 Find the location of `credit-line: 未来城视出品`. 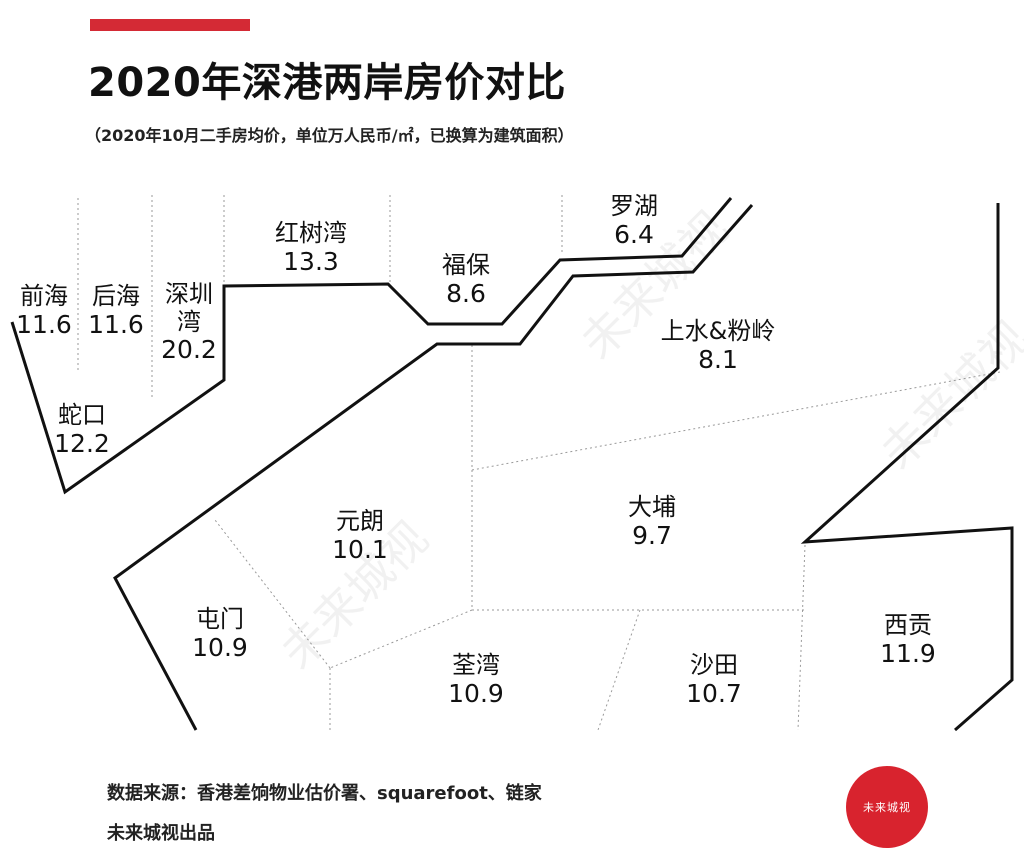

credit-line: 未来城视出品 is located at coordinates (161, 833).